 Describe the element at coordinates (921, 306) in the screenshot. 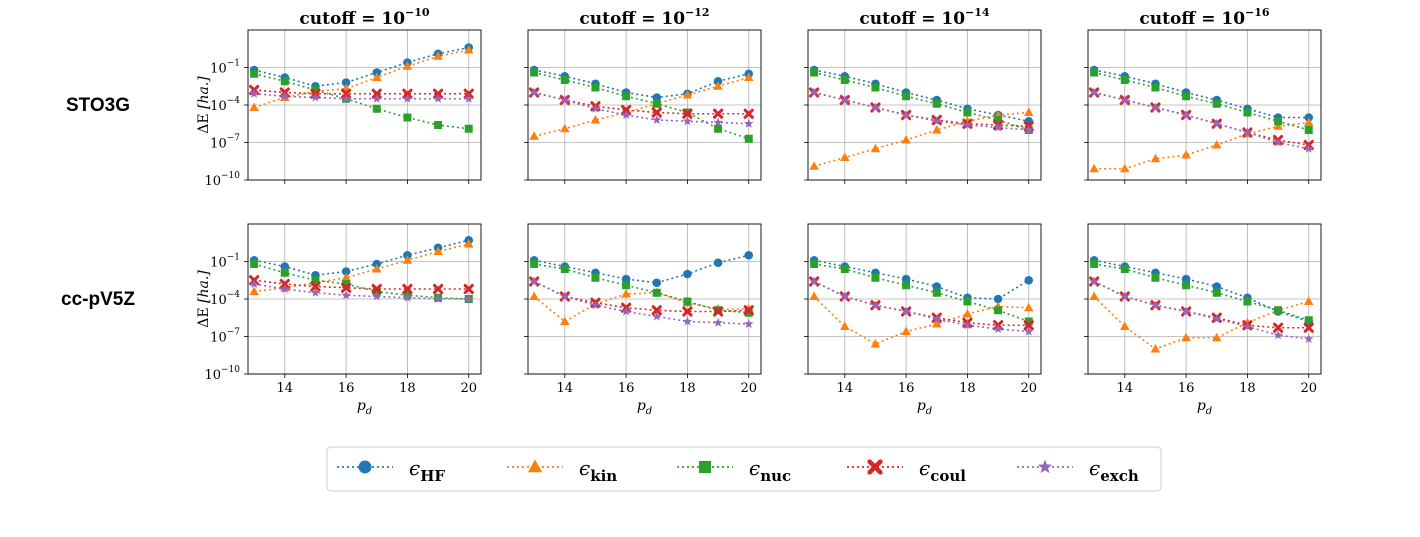

I see `series-line-exch` at that location.